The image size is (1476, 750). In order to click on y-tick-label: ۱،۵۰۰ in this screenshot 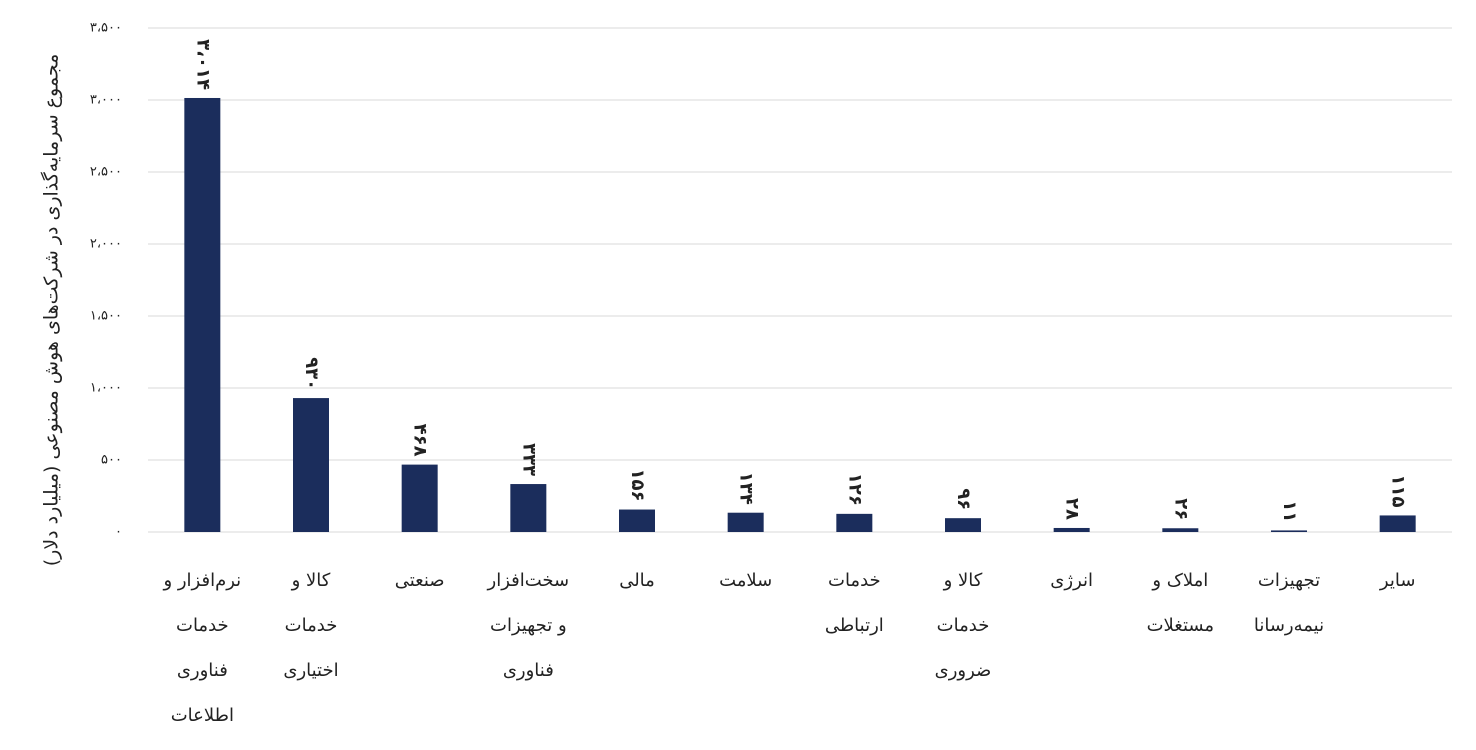, I will do `click(106, 316)`.